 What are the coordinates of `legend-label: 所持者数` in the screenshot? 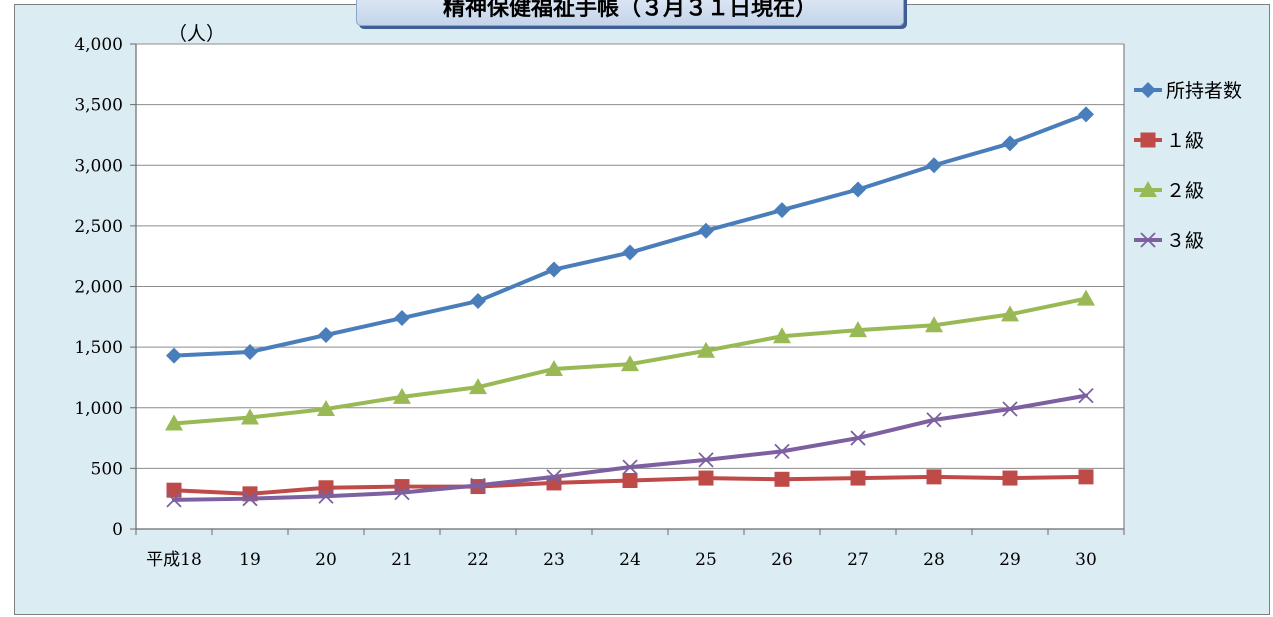 It's located at (1204, 91).